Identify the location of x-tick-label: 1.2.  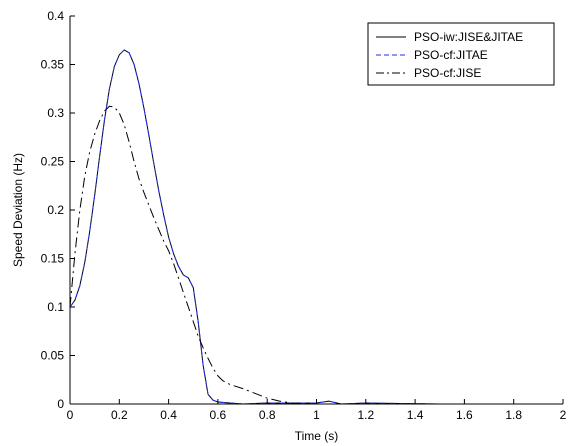
(365, 415).